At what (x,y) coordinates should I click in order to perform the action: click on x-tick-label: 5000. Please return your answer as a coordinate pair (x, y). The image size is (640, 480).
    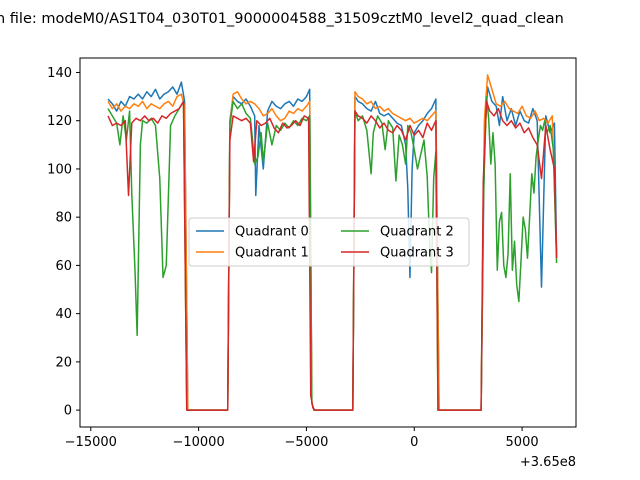
    Looking at the image, I should click on (522, 442).